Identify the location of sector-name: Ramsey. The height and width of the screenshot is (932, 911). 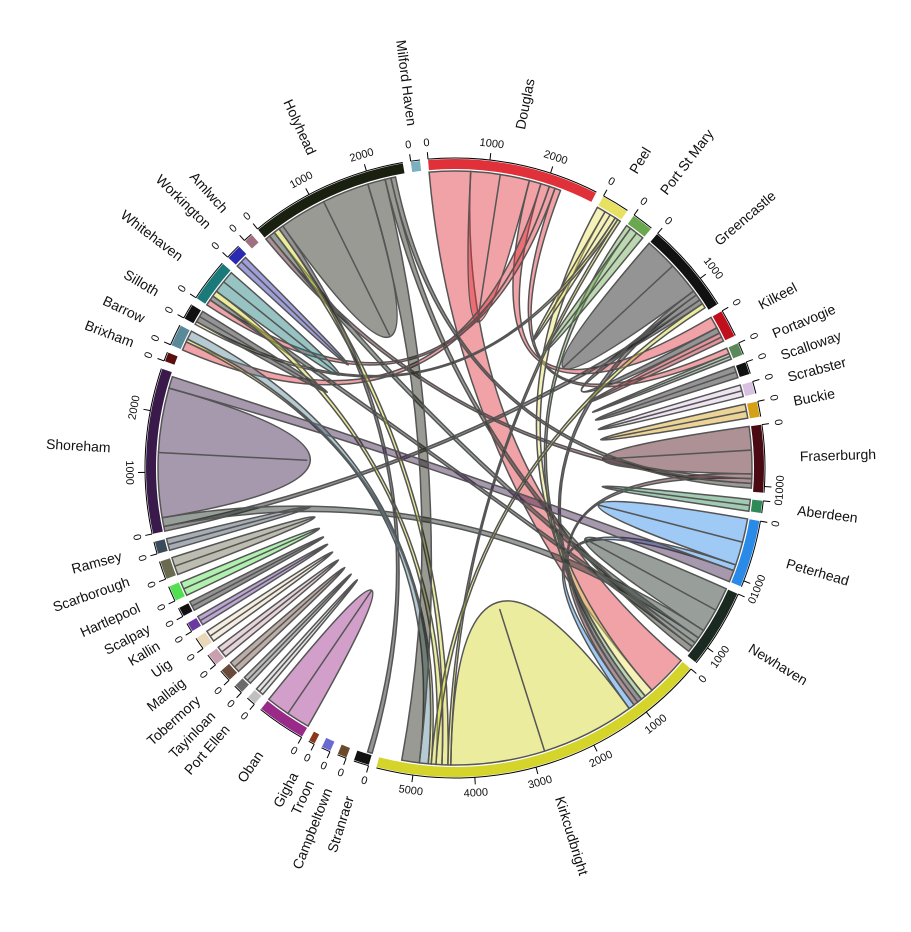
(97, 562).